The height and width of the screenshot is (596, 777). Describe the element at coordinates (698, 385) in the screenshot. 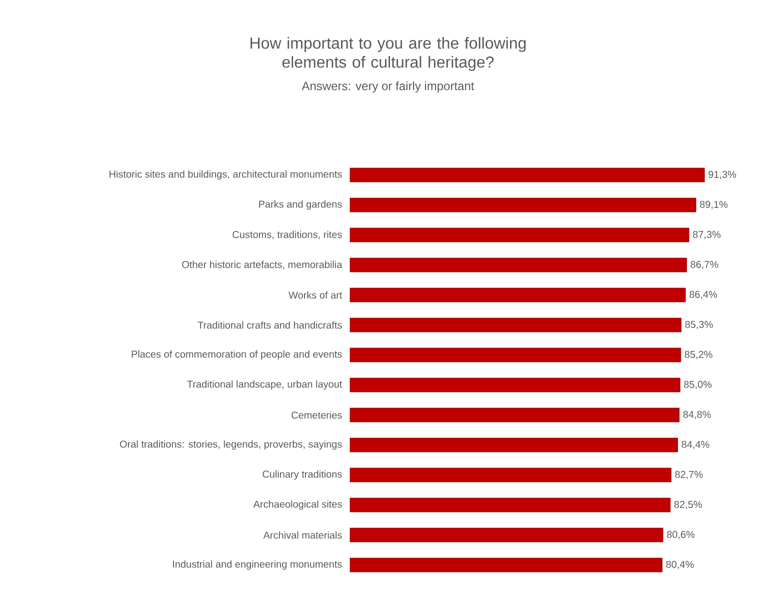

I see `data-label: 85,0%` at that location.